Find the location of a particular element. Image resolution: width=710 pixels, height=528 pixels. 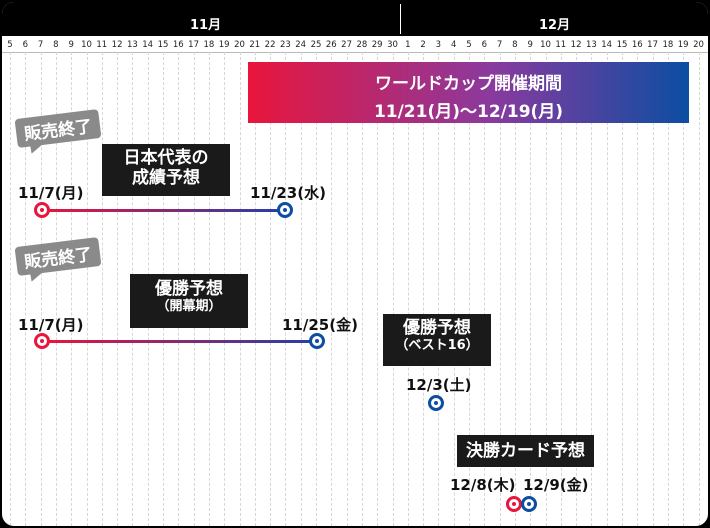

event-end-date: 12/9(金) is located at coordinates (556, 485).